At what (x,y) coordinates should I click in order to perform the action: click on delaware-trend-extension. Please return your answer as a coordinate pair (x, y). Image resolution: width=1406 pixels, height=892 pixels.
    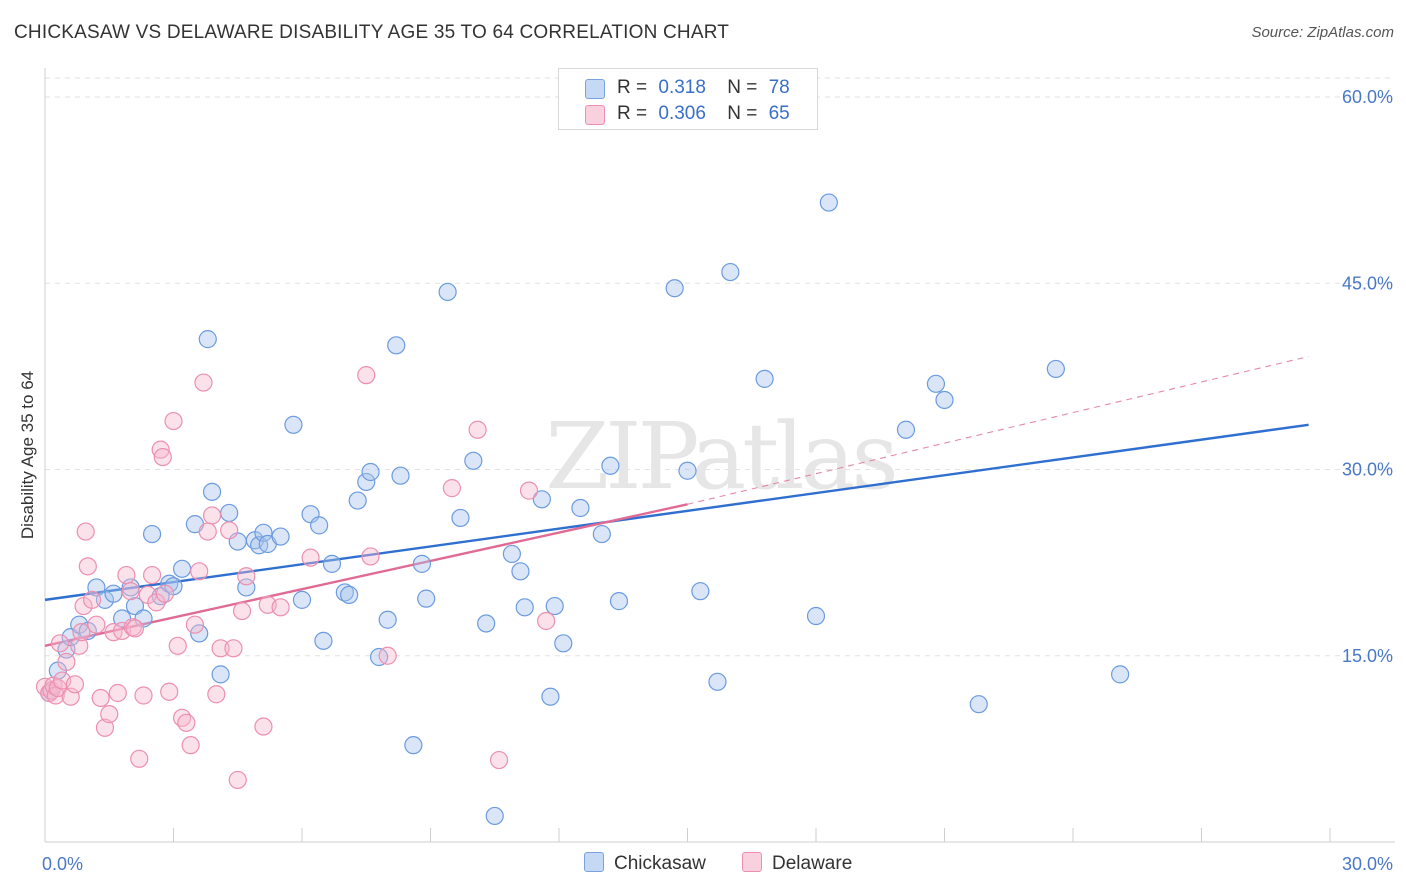
    Looking at the image, I should click on (998, 430).